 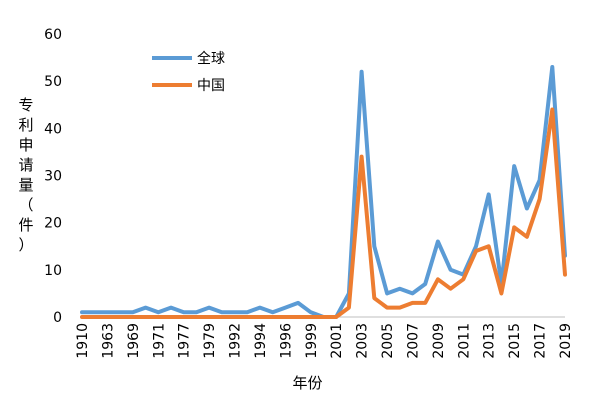 I want to click on x-tick-label: 1992, so click(x=236, y=341).